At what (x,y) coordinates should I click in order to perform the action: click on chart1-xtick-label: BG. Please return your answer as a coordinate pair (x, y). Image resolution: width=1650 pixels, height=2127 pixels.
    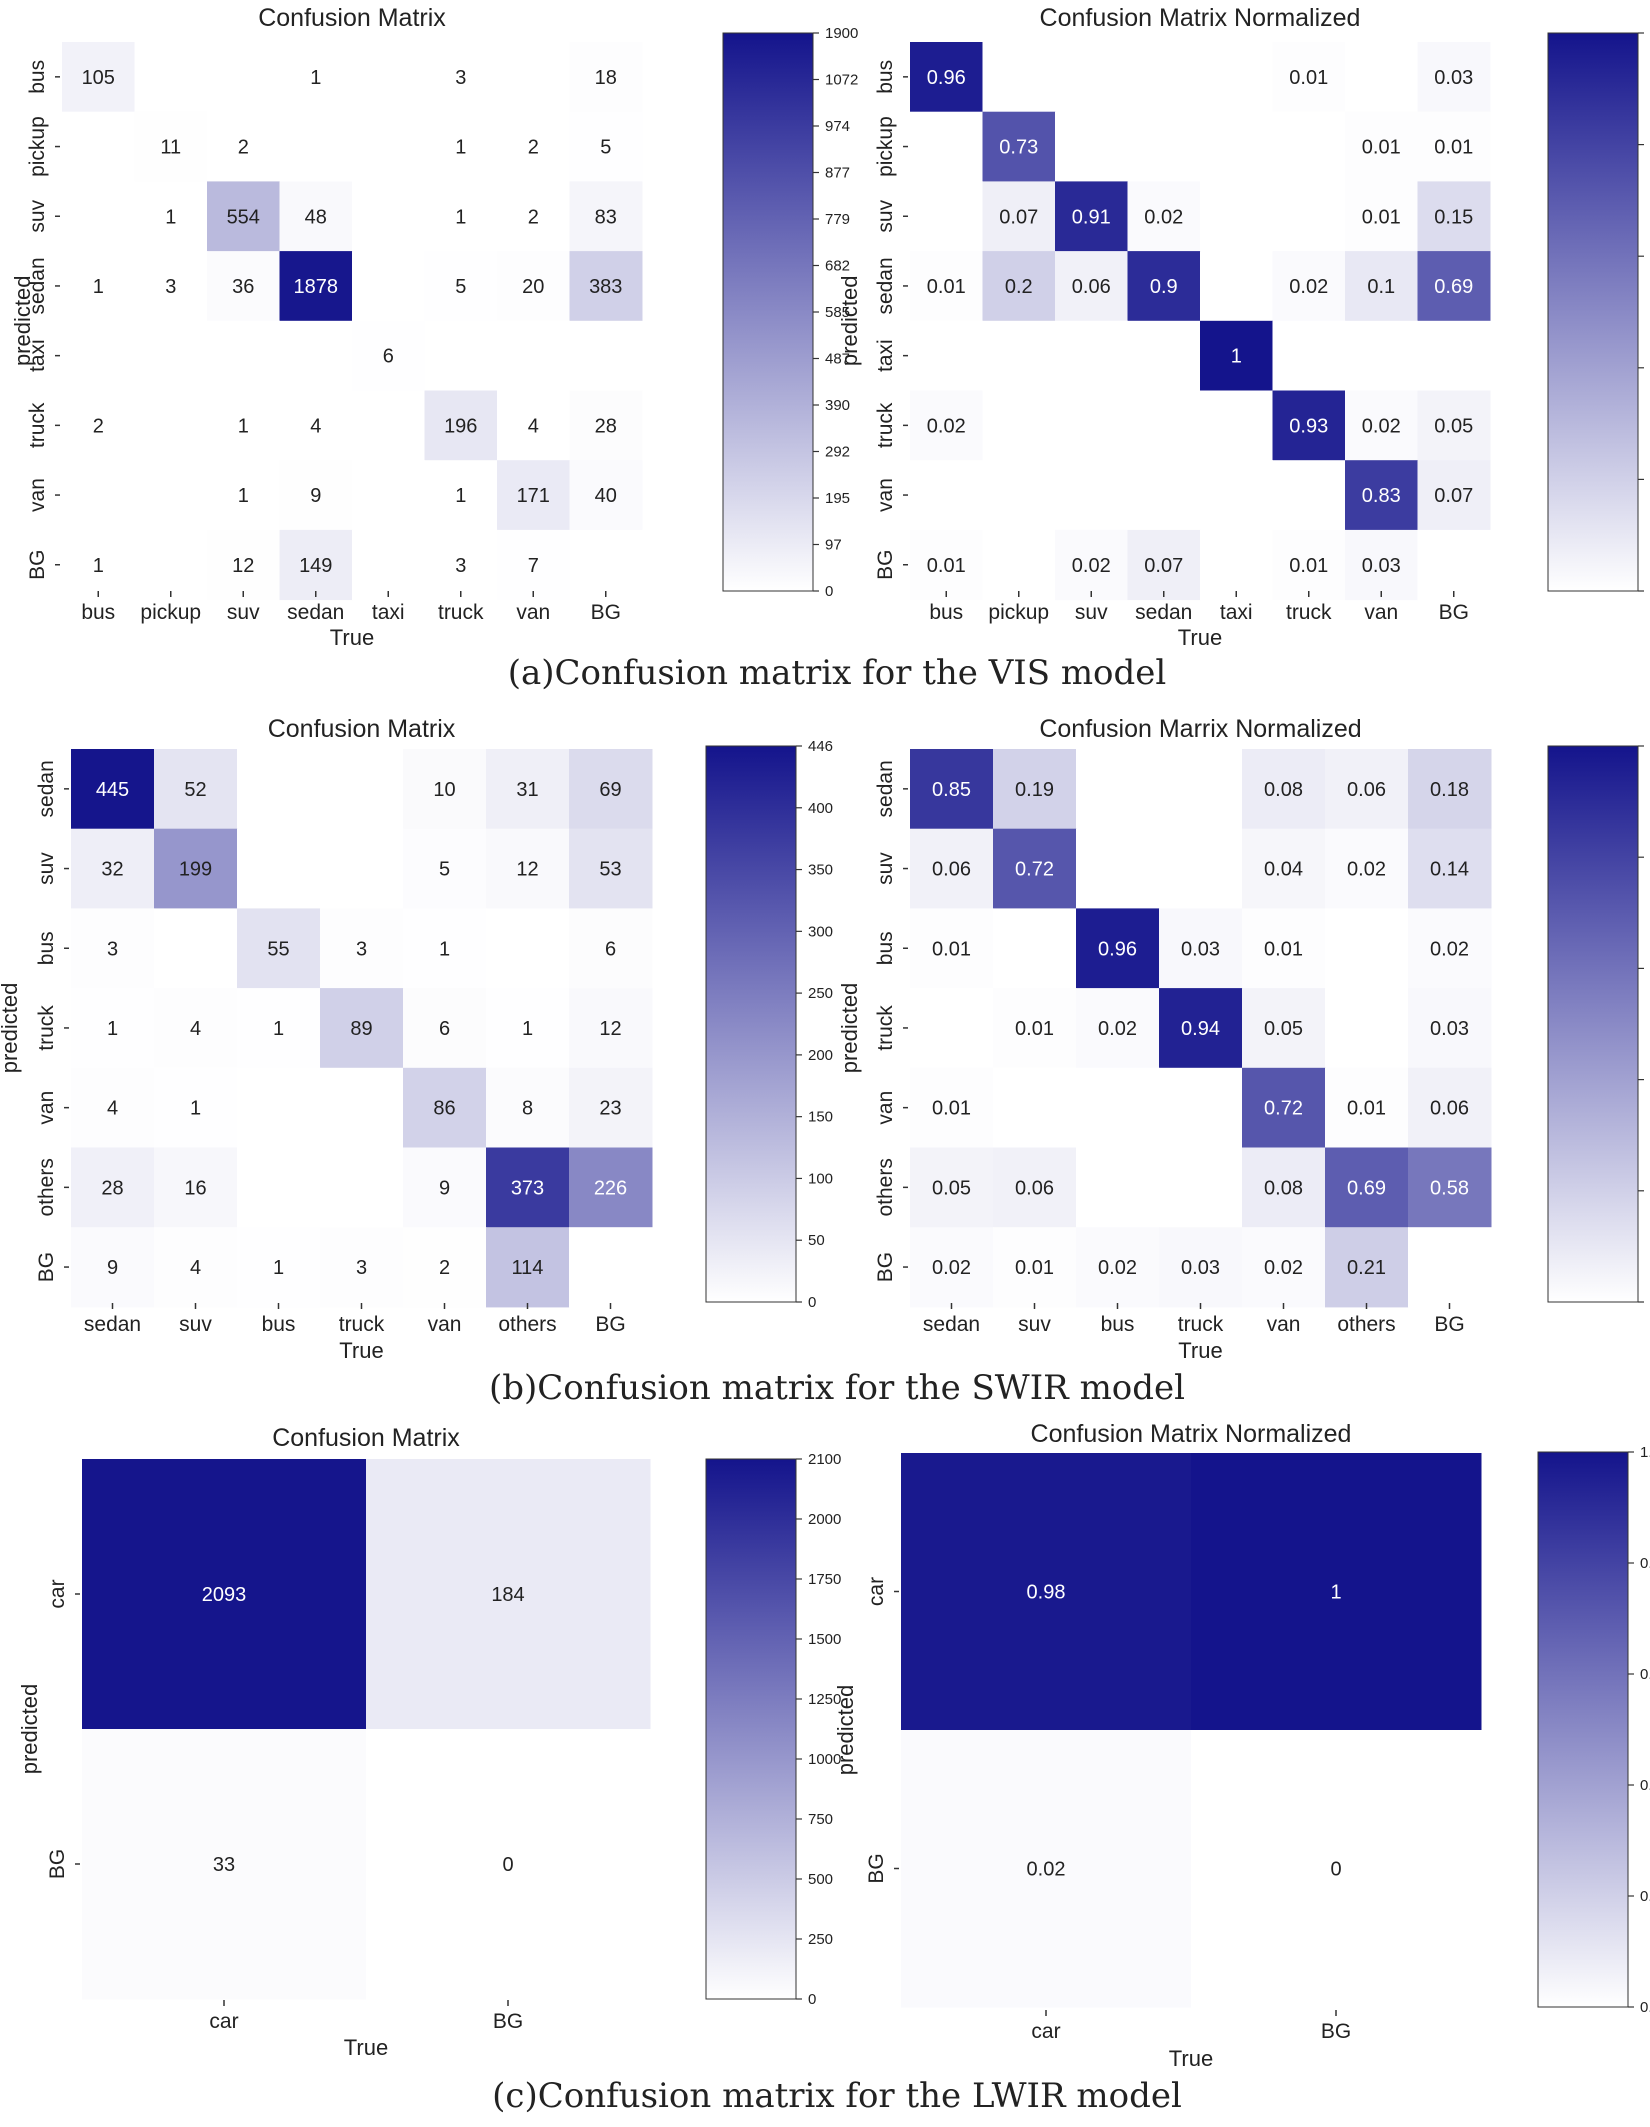
    Looking at the image, I should click on (606, 612).